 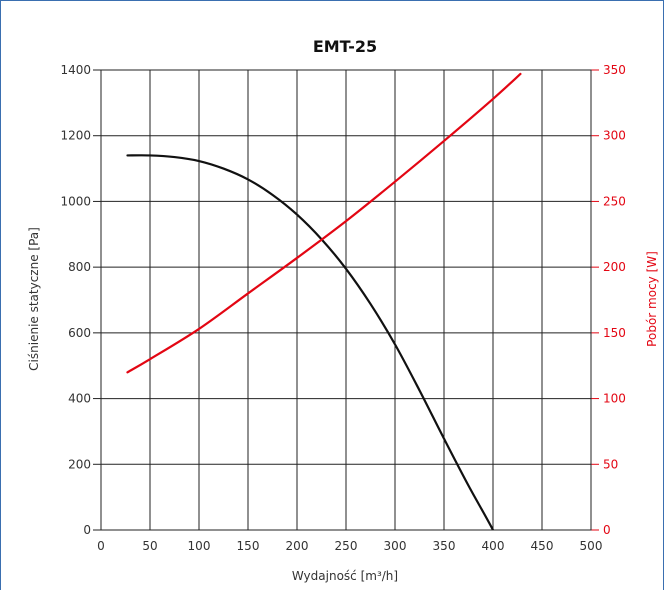 What do you see at coordinates (607, 530) in the screenshot?
I see `y2-tick-label: 0` at bounding box center [607, 530].